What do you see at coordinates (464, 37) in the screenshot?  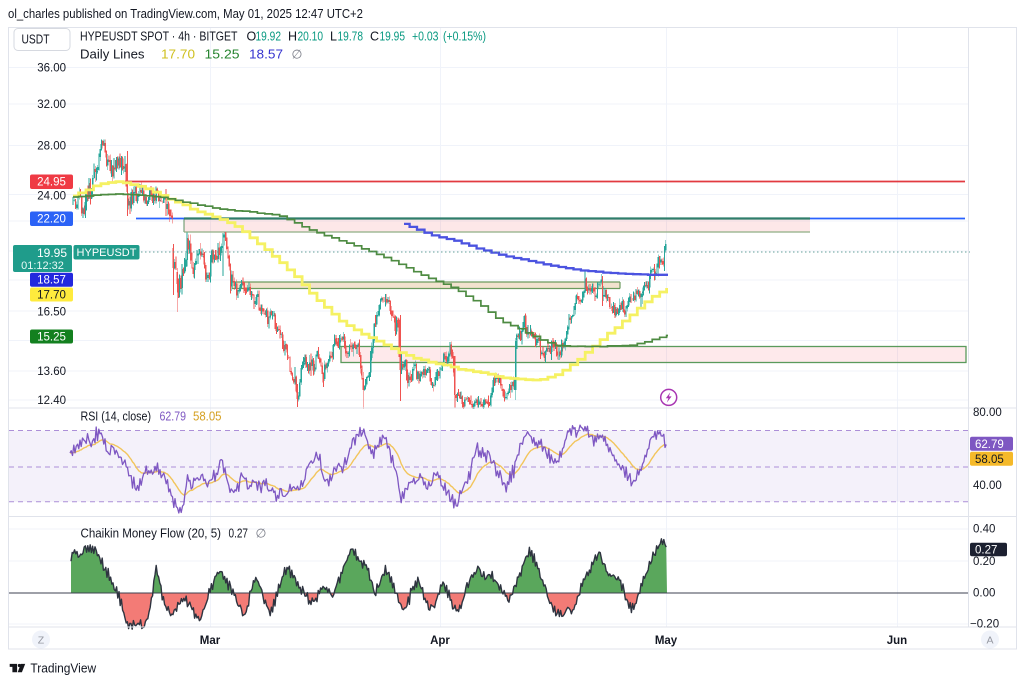 I see `svg-text: (+0.15%)` at bounding box center [464, 37].